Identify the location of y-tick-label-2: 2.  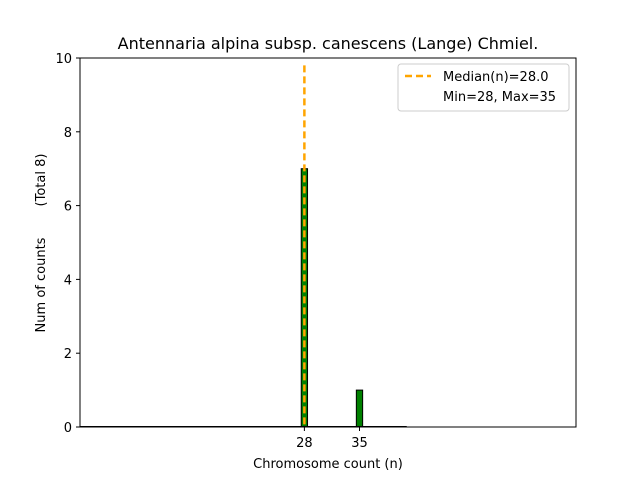
(68, 354).